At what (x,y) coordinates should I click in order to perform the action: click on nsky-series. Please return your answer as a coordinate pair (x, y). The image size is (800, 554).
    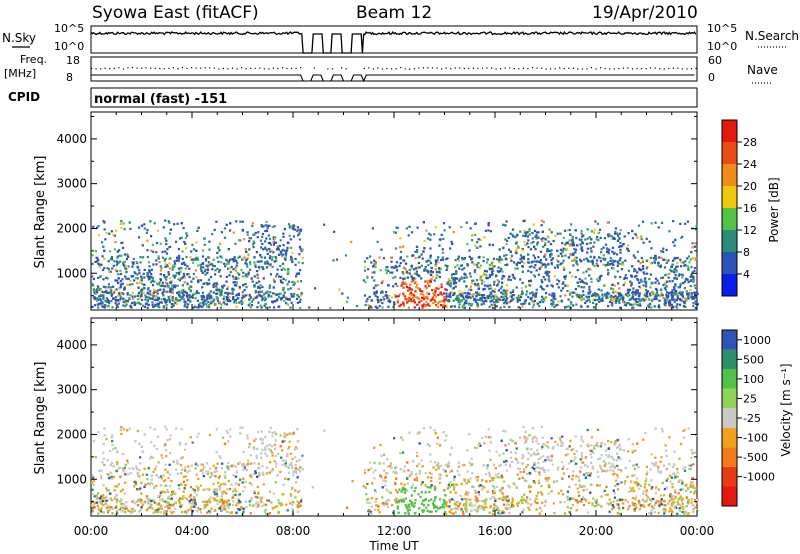
    Looking at the image, I should click on (393, 42).